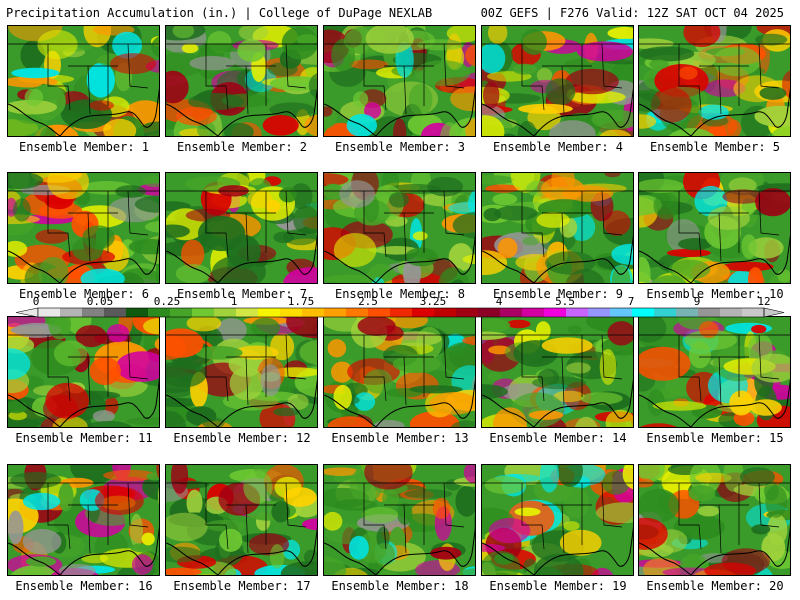  I want to click on ensemble-member-label: Ensemble Member: 20, so click(715, 586).